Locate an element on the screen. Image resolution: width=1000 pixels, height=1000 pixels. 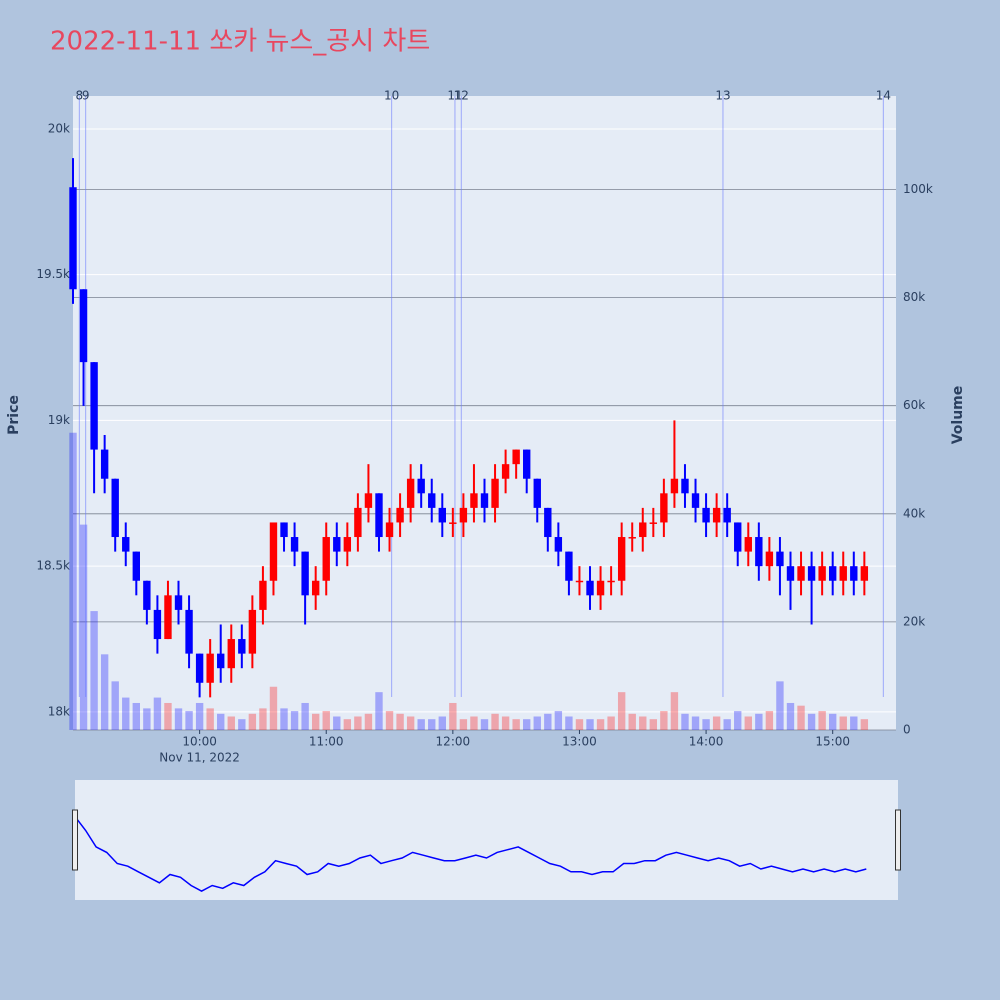
y-tick-label: 18.5k is located at coordinates (53, 566).